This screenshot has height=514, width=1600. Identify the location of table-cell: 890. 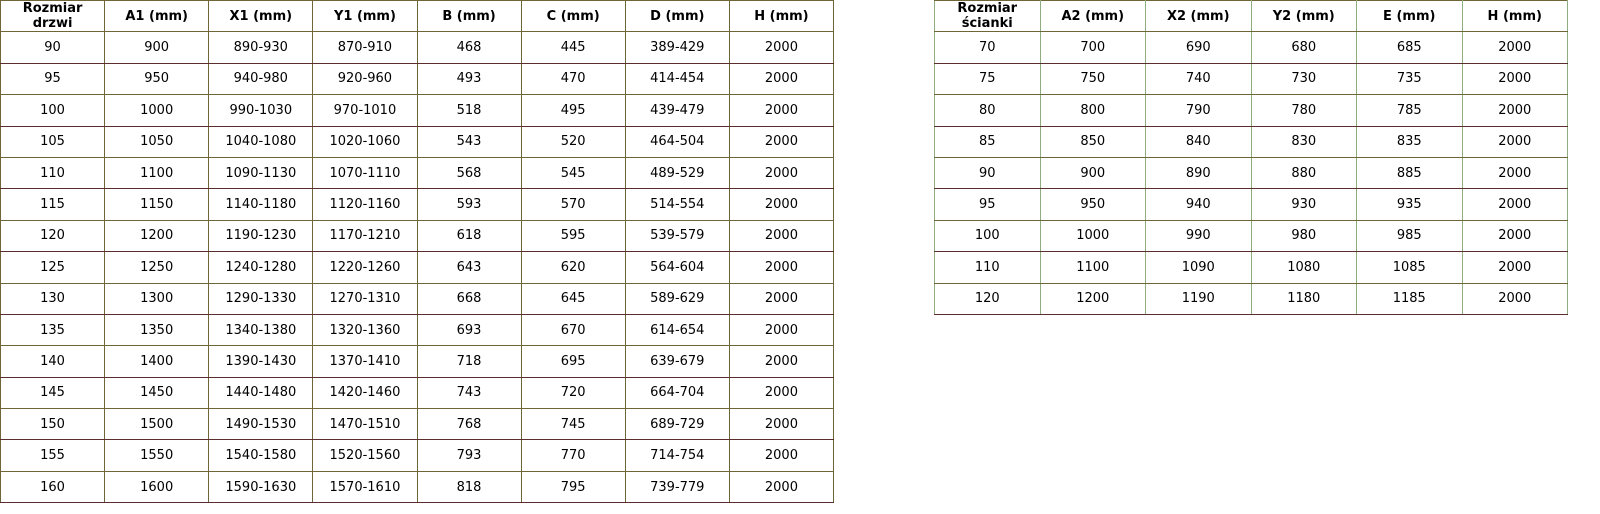
(1198, 173).